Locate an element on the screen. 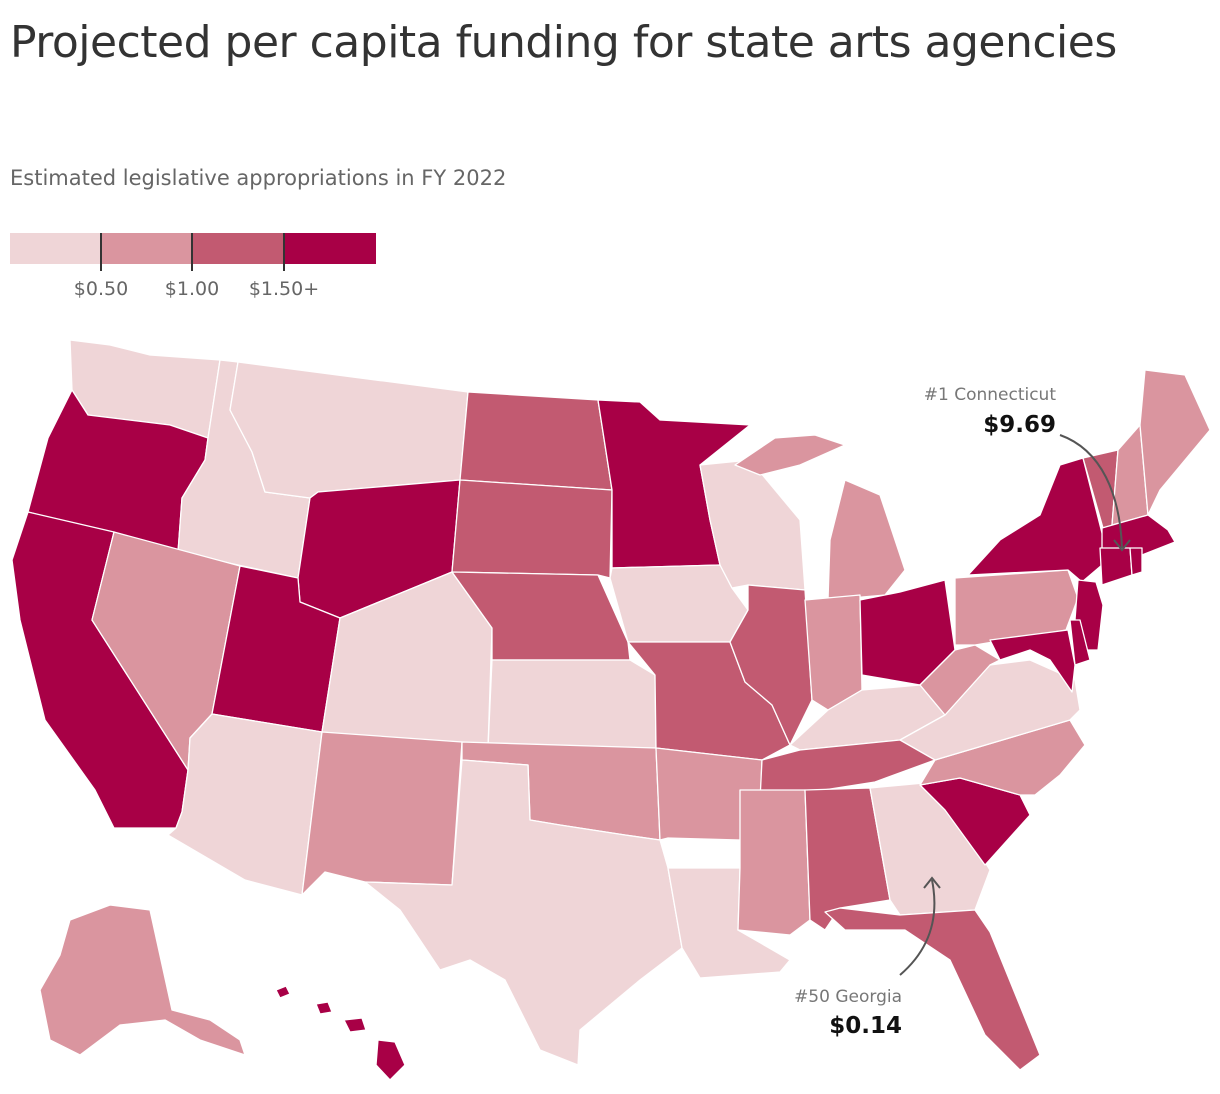 The width and height of the screenshot is (1220, 1094). state-hi-kauai is located at coordinates (283, 992).